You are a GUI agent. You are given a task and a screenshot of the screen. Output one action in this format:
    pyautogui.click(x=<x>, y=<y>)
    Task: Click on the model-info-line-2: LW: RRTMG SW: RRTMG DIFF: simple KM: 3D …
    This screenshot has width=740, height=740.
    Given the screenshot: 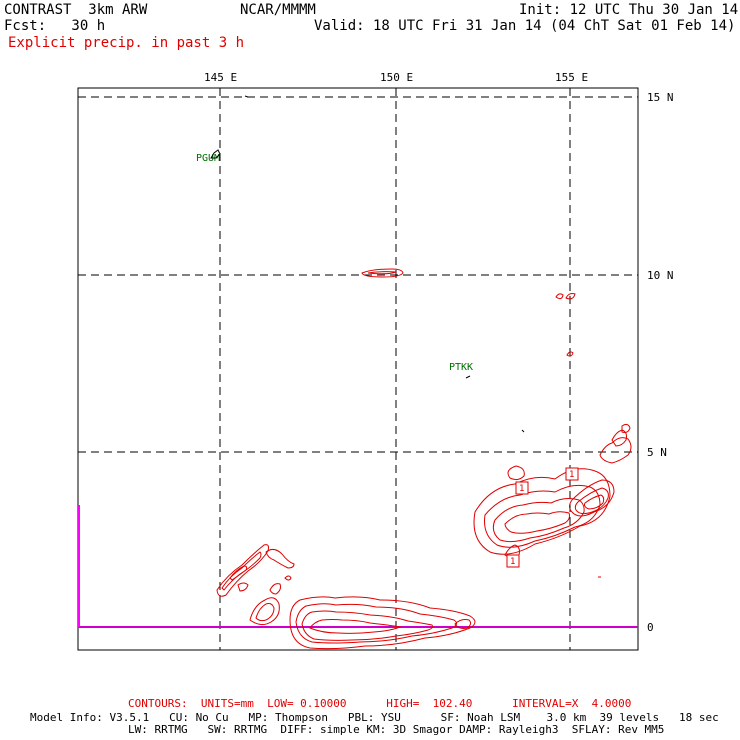 What is the action you would take?
    pyautogui.click(x=396, y=729)
    